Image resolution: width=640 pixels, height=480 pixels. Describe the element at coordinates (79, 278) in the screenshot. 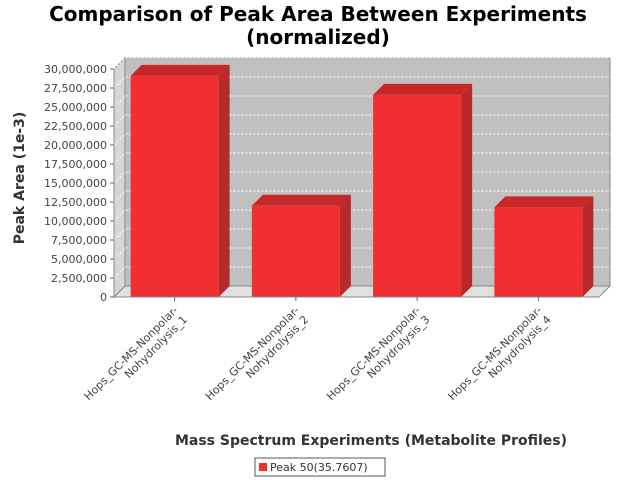

I see `y-tick-label: 2,500,000` at that location.